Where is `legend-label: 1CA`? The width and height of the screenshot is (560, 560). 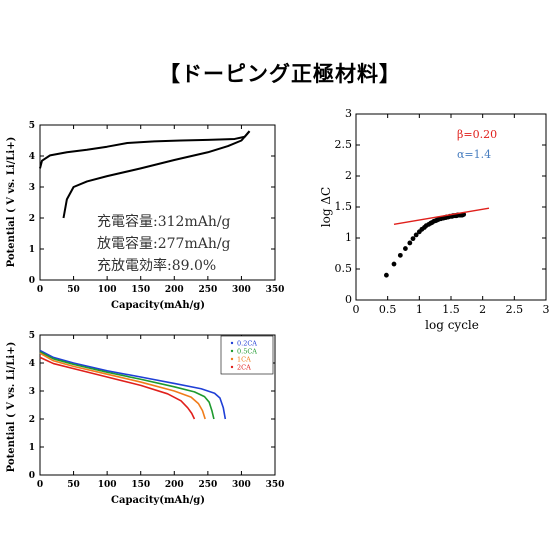
legend-label: 1CA is located at coordinates (244, 360).